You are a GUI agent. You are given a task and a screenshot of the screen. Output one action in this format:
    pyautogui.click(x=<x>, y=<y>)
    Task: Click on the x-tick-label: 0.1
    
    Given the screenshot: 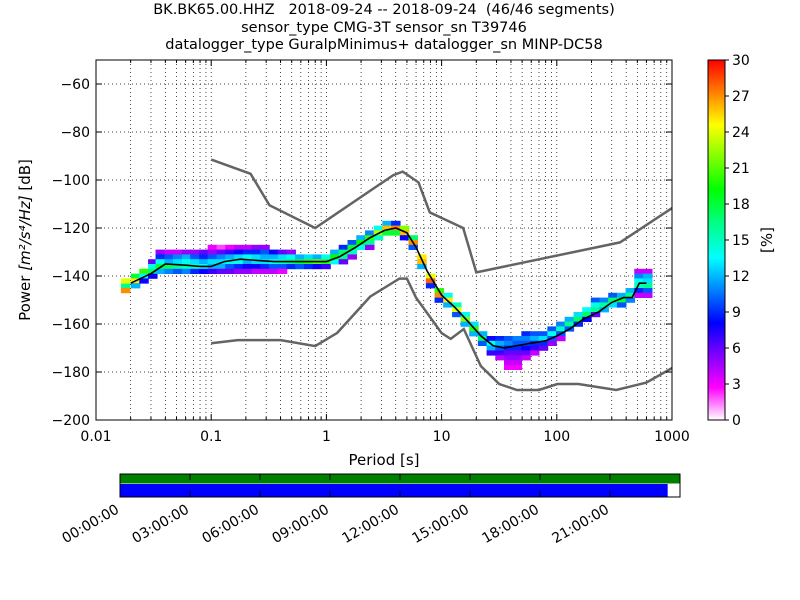 What is the action you would take?
    pyautogui.click(x=211, y=437)
    